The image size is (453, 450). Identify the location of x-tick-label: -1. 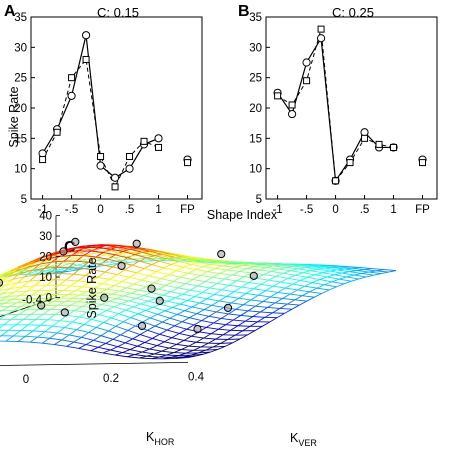
(42, 210).